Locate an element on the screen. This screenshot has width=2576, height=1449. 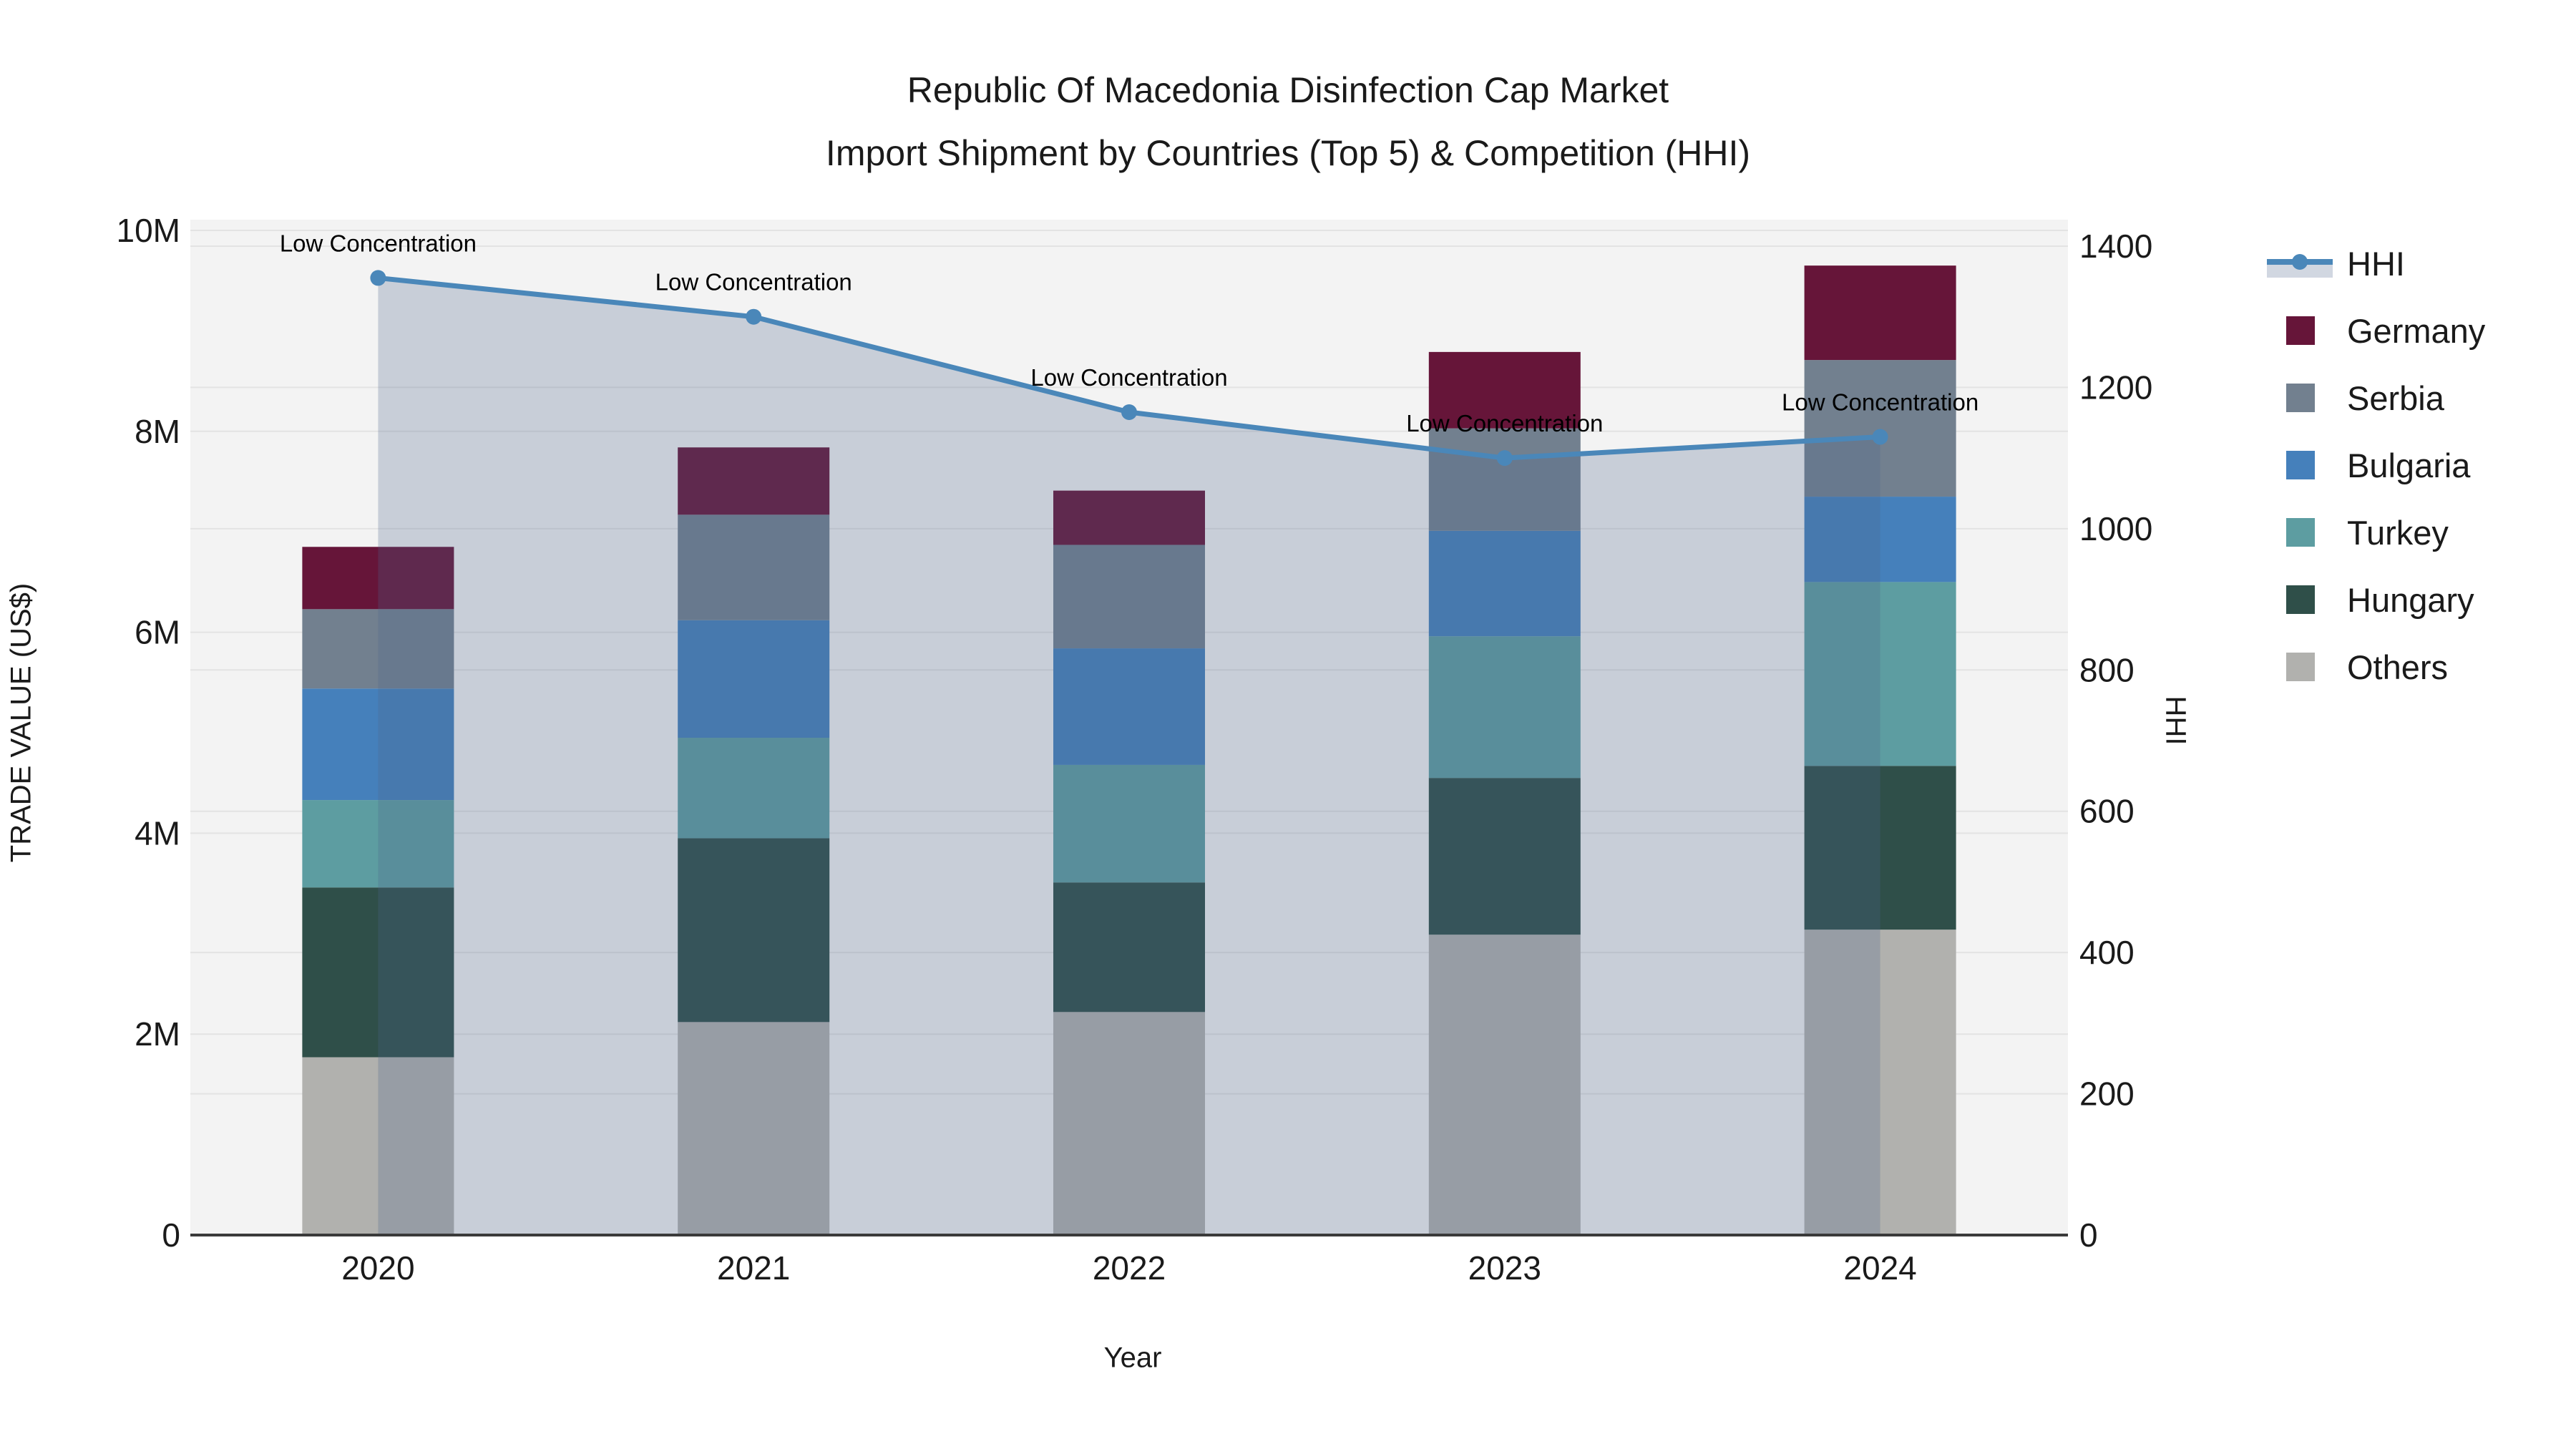
legend-swatch-serbia is located at coordinates (2300, 398).